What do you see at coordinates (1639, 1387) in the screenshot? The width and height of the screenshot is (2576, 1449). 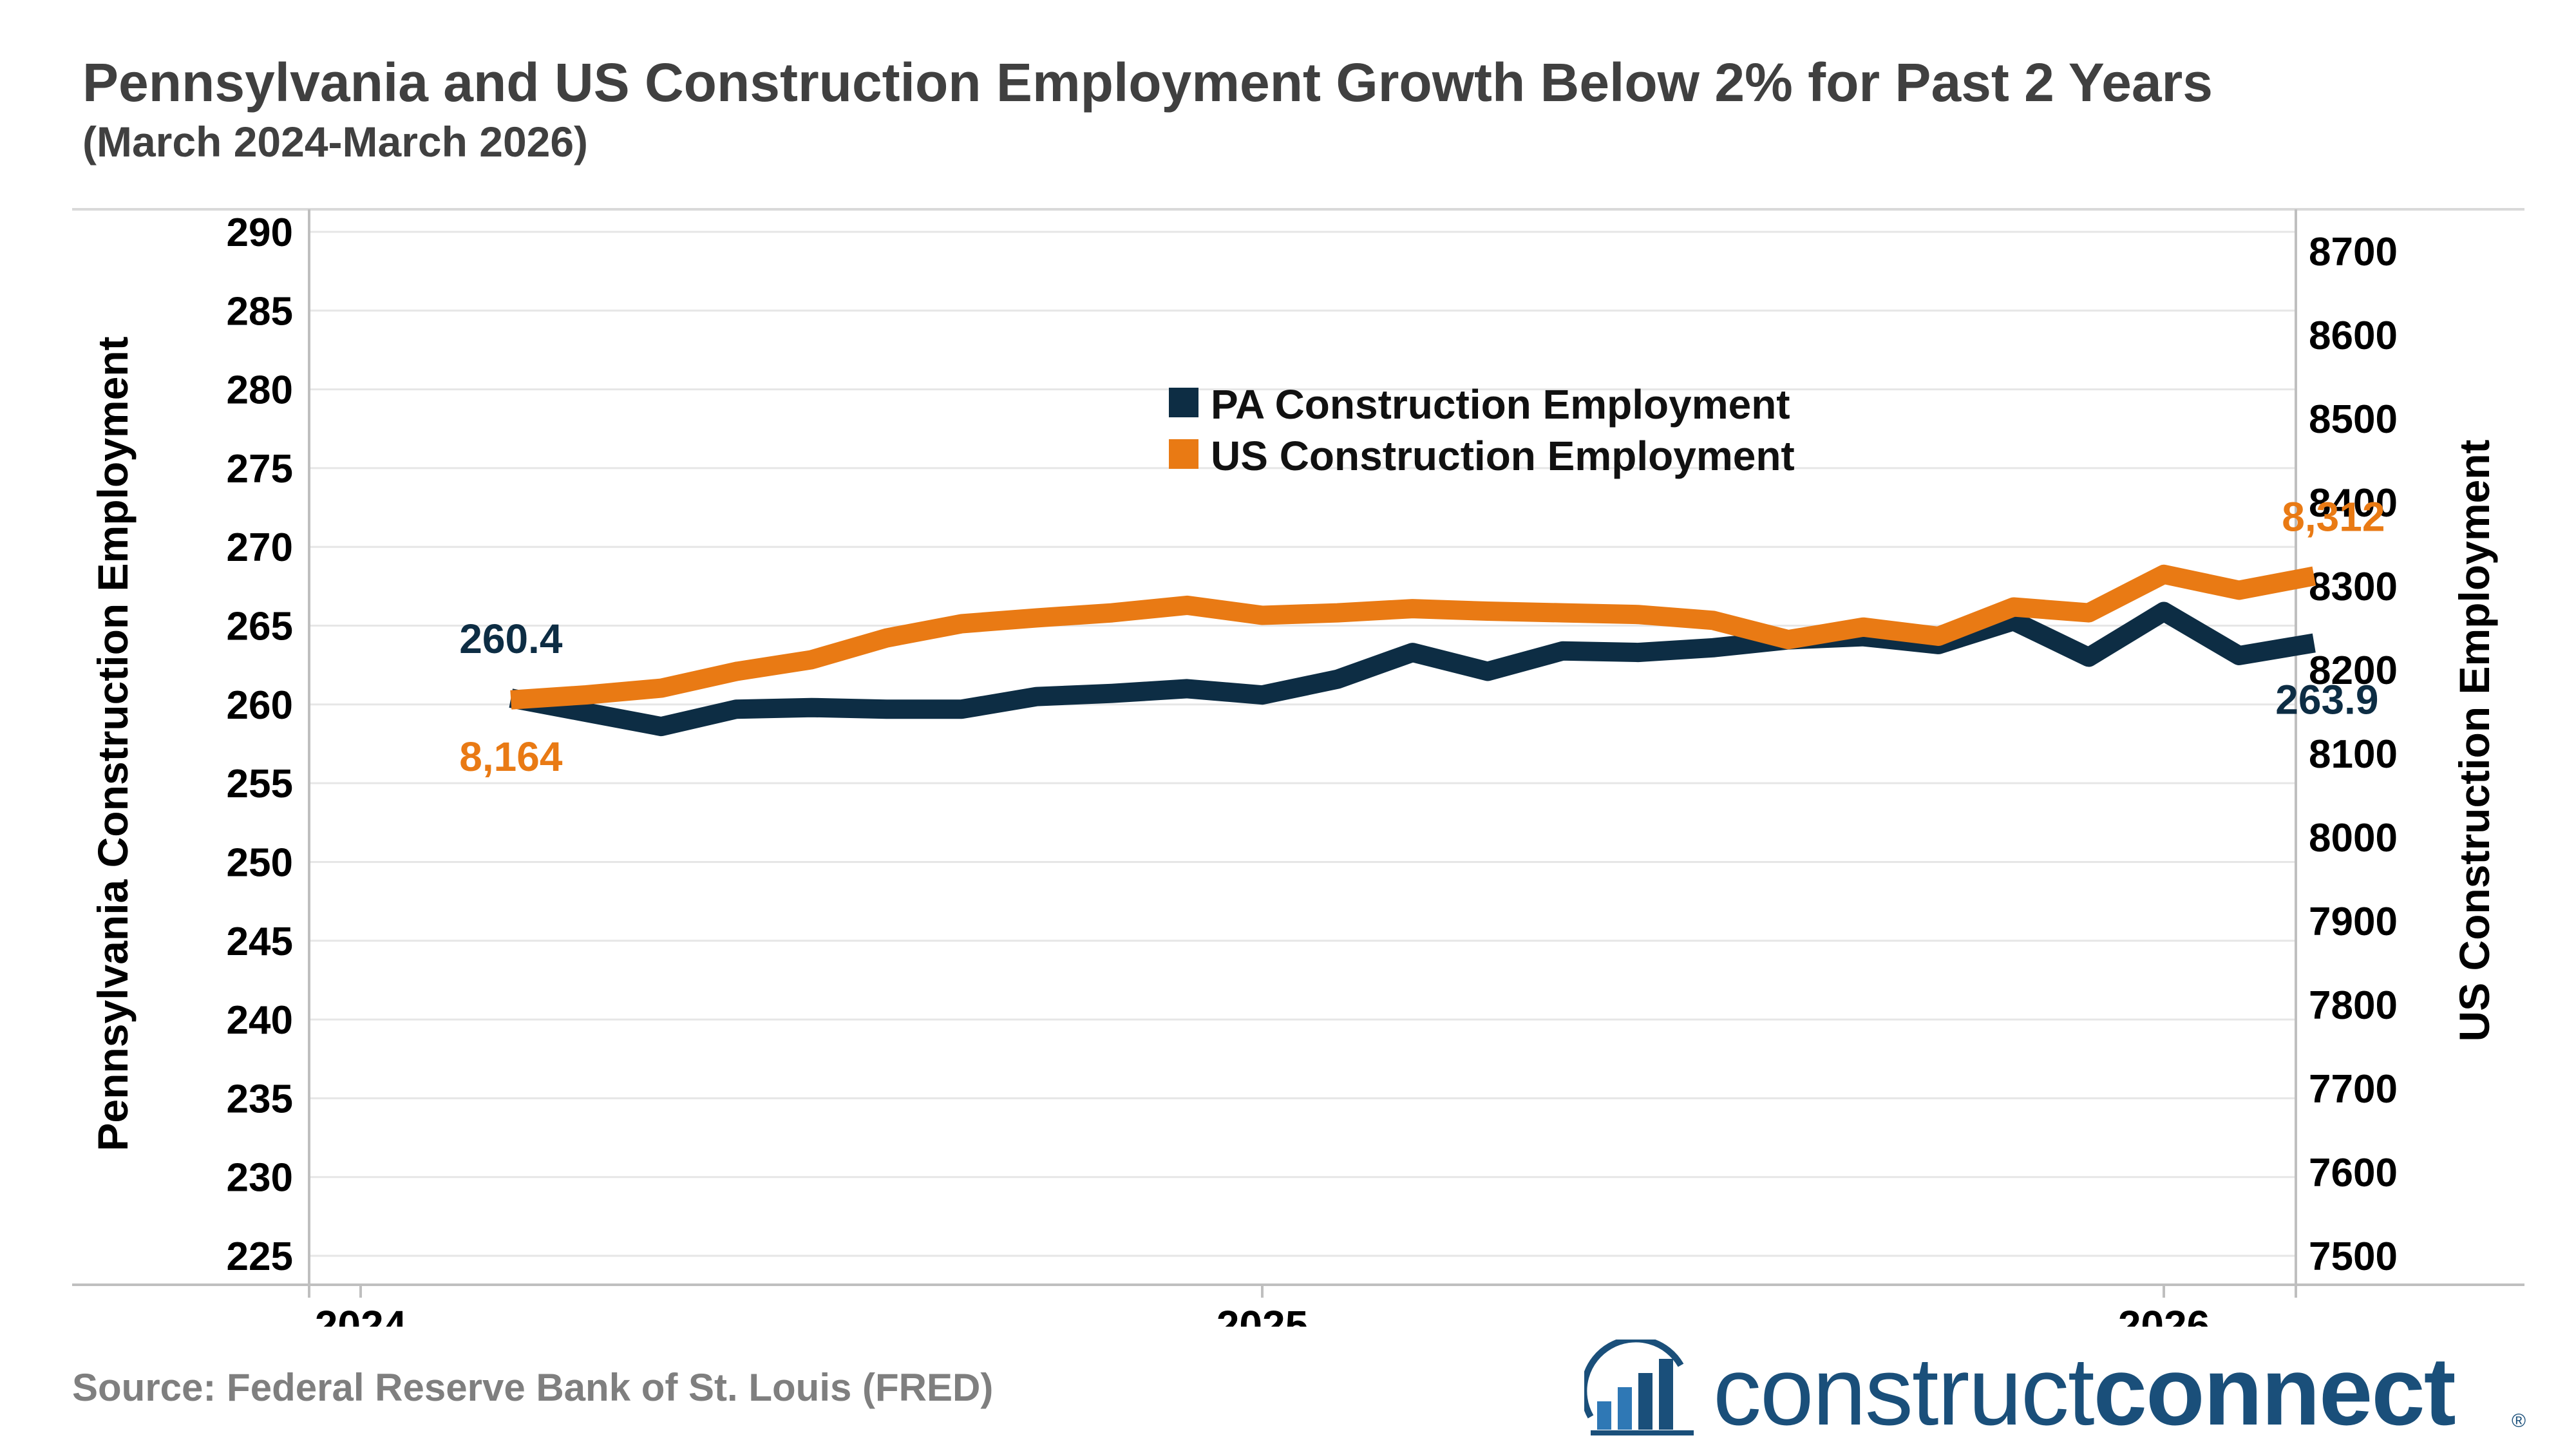 I see `building-logo-icon` at bounding box center [1639, 1387].